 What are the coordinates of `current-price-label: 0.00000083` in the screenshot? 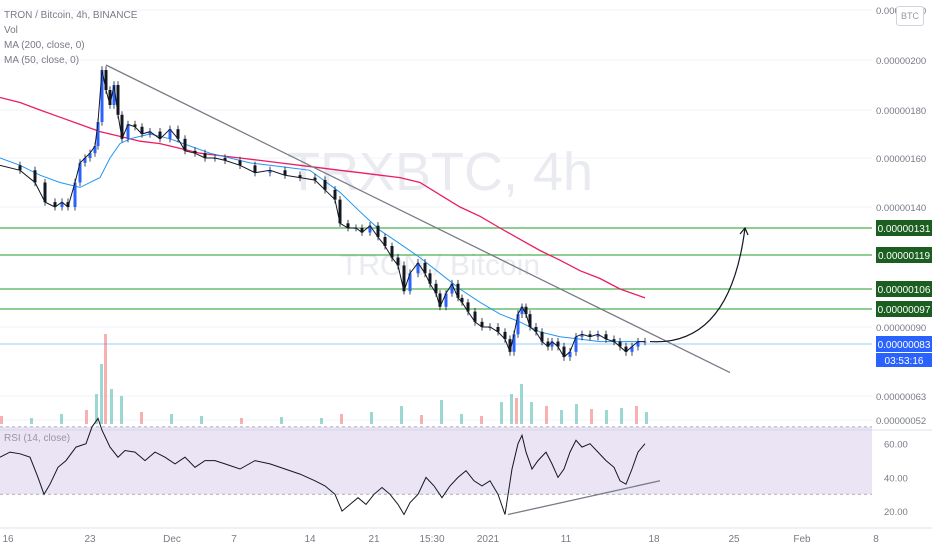 It's located at (904, 345).